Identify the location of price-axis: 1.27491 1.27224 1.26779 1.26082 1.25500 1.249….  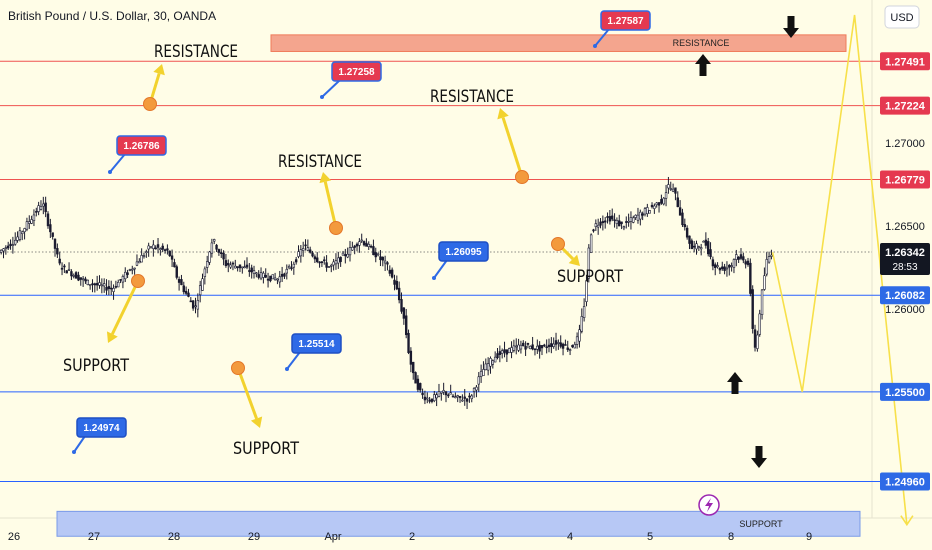
(905, 271).